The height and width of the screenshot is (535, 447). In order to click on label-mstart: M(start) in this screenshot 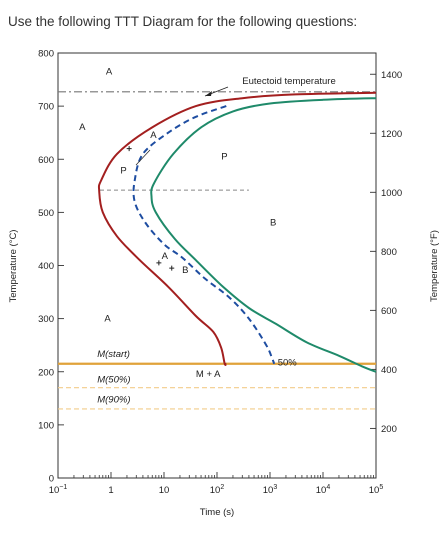, I will do `click(113, 354)`.